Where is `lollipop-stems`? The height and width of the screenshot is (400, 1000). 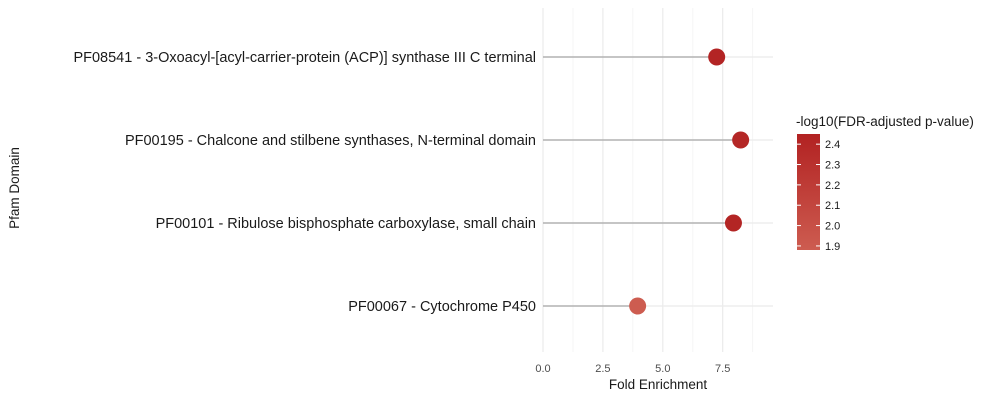
lollipop-stems is located at coordinates (642, 181).